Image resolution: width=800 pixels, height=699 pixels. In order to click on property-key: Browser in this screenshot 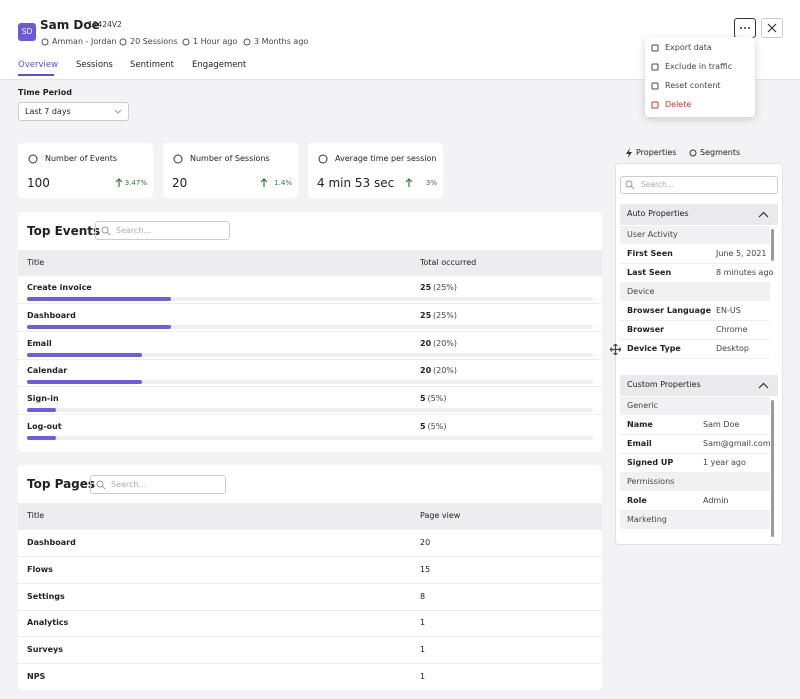, I will do `click(646, 329)`.